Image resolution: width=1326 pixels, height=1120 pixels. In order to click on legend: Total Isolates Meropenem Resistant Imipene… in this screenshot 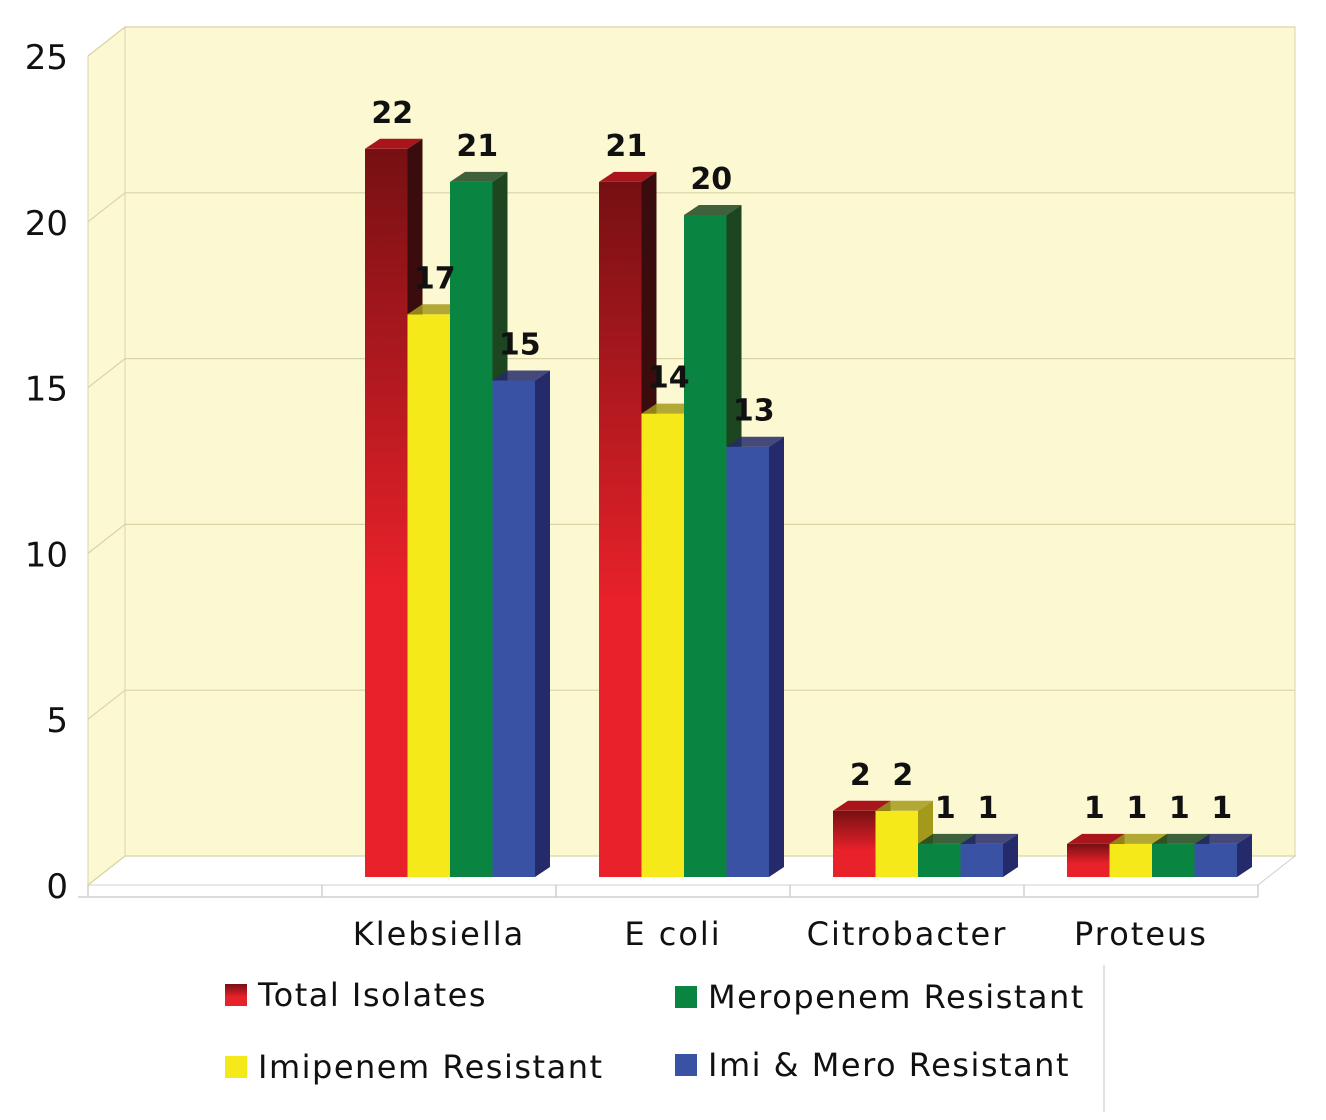, I will do `click(665, 1038)`.